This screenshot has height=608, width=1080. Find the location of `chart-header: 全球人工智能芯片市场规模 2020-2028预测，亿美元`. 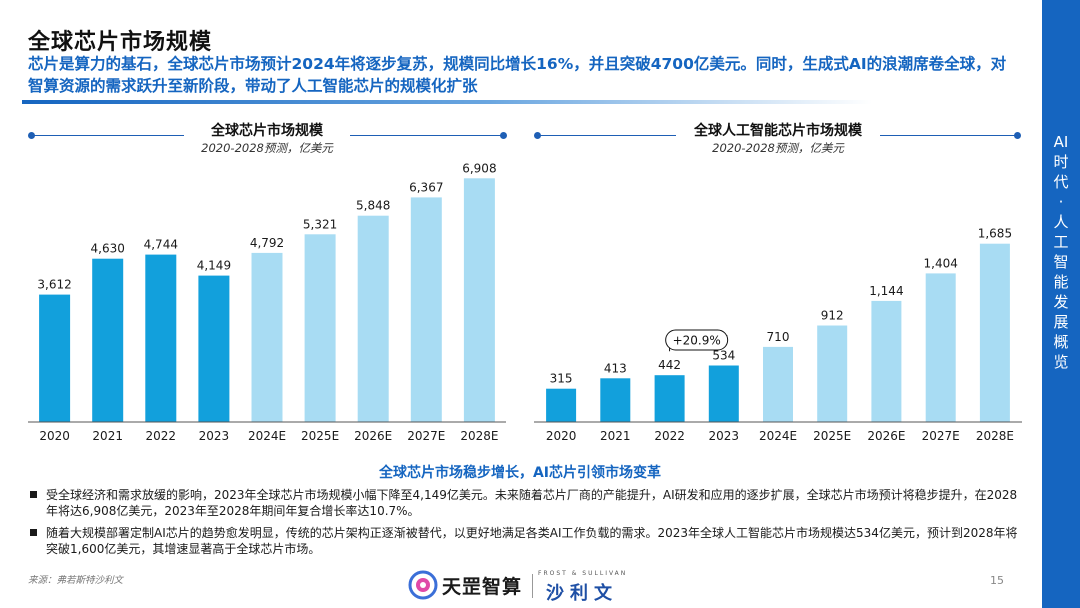

chart-header: 全球人工智能芯片市场规模 2020-2028预测，亿美元 is located at coordinates (778, 138).